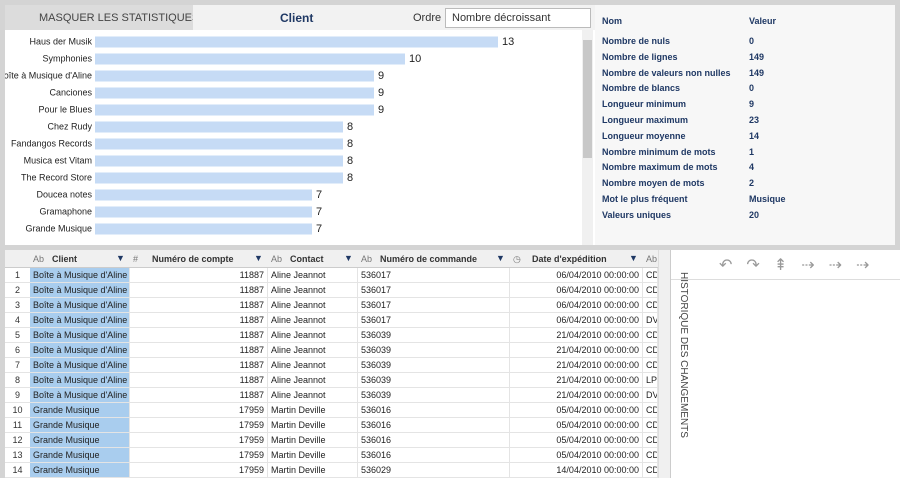 This screenshot has height=478, width=900. Describe the element at coordinates (60, 41) in the screenshot. I see `category-label: Haus der Musik` at that location.